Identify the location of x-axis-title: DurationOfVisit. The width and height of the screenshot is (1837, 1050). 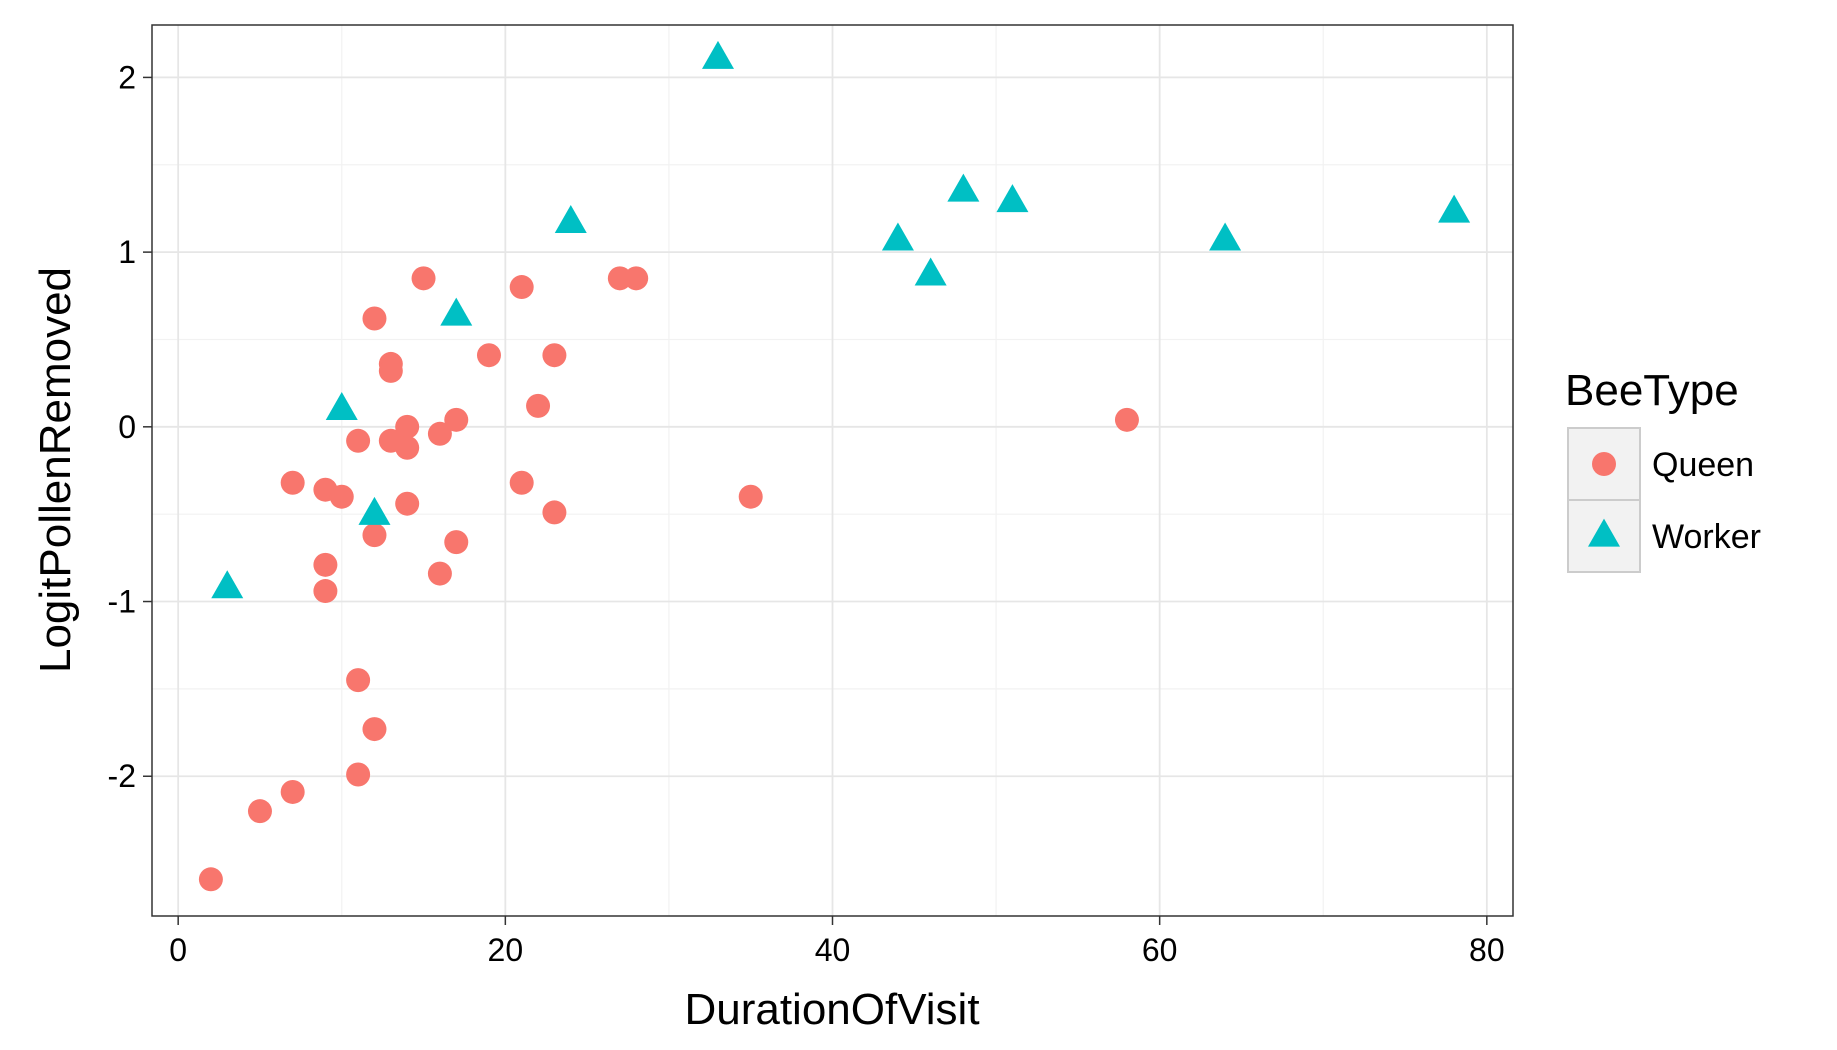
(831, 1009).